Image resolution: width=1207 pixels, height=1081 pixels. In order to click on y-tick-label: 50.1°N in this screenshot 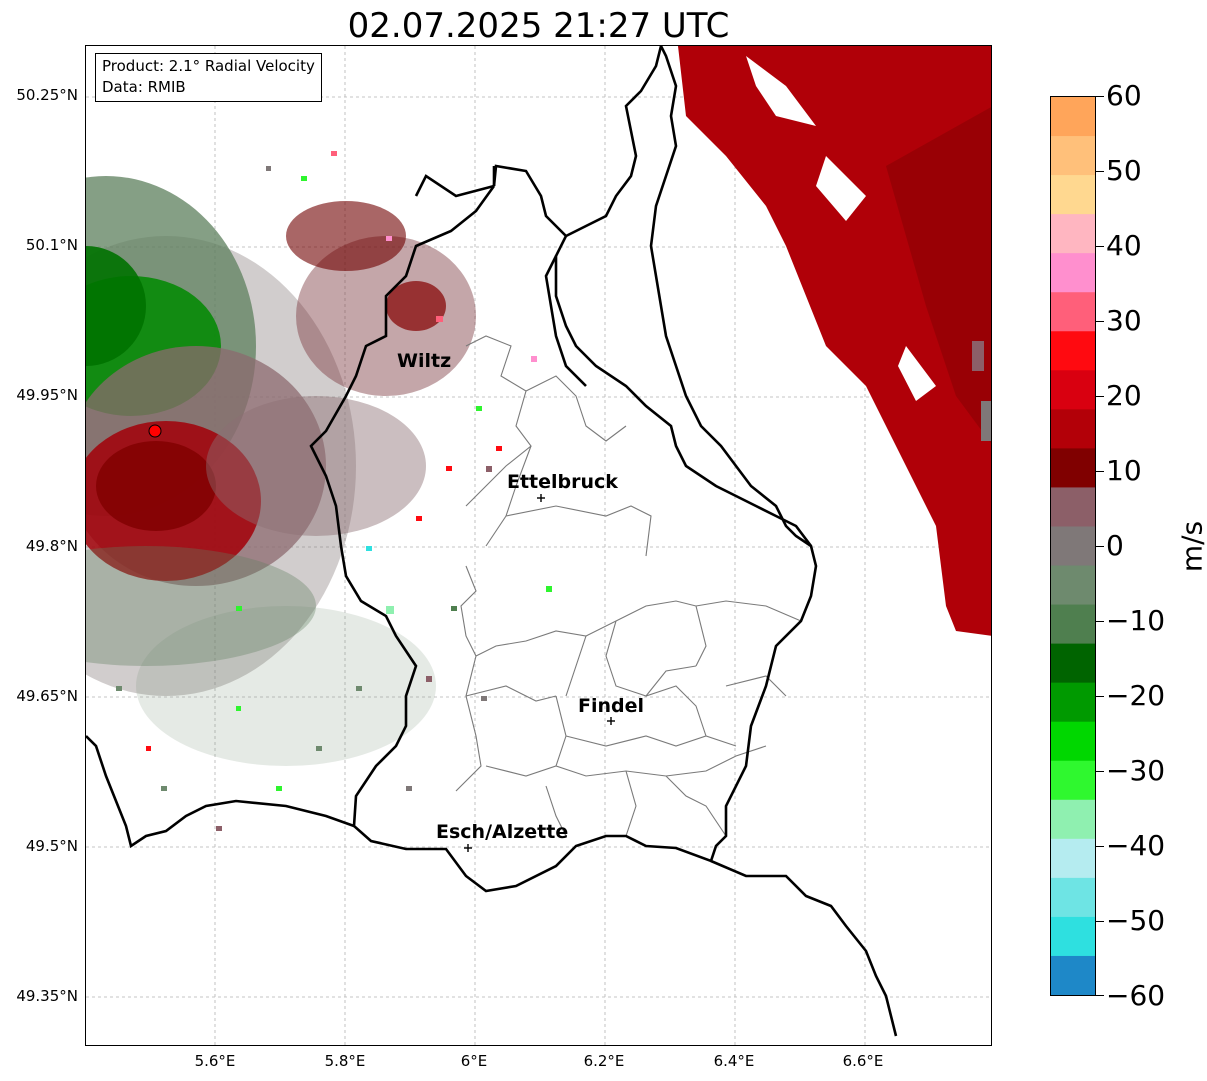, I will do `click(51, 245)`.